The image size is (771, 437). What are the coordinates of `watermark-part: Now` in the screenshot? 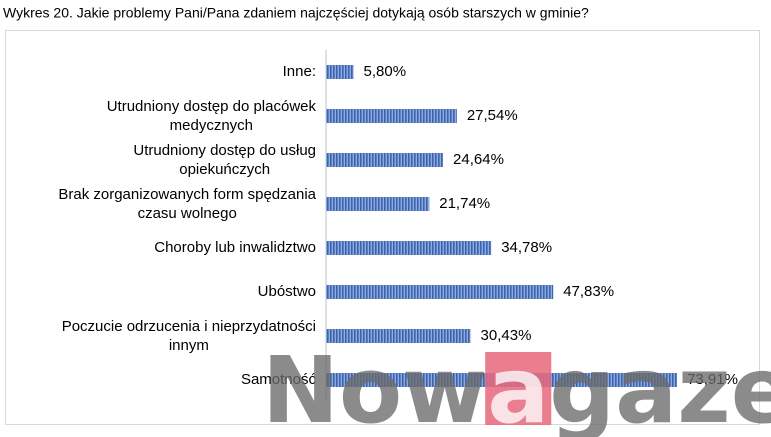 It's located at (374, 387).